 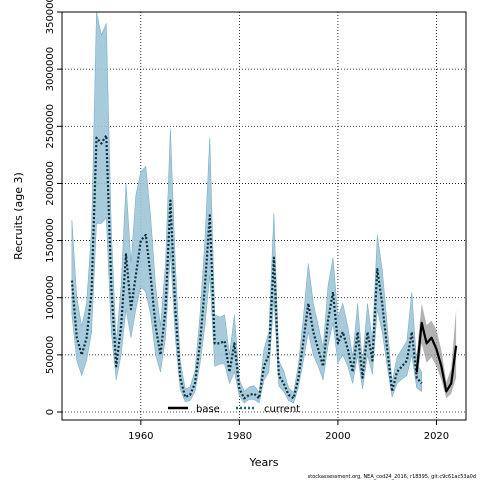 What do you see at coordinates (140, 436) in the screenshot?
I see `x-tick-label: 1960` at bounding box center [140, 436].